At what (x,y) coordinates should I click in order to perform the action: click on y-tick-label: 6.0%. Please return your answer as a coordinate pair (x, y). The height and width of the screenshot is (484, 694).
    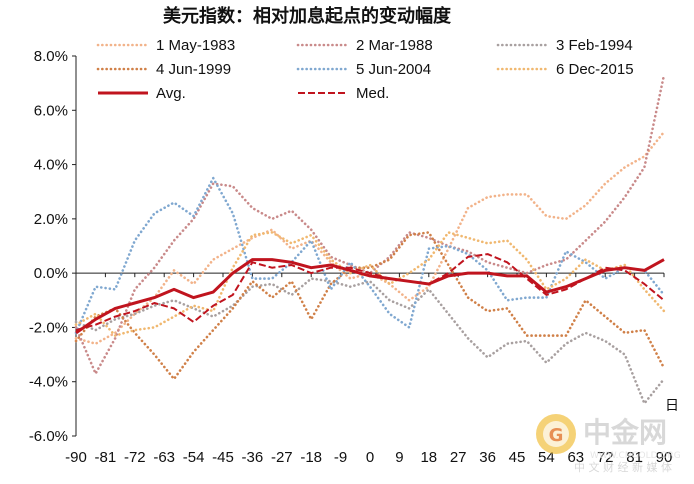
    Looking at the image, I should click on (51, 110).